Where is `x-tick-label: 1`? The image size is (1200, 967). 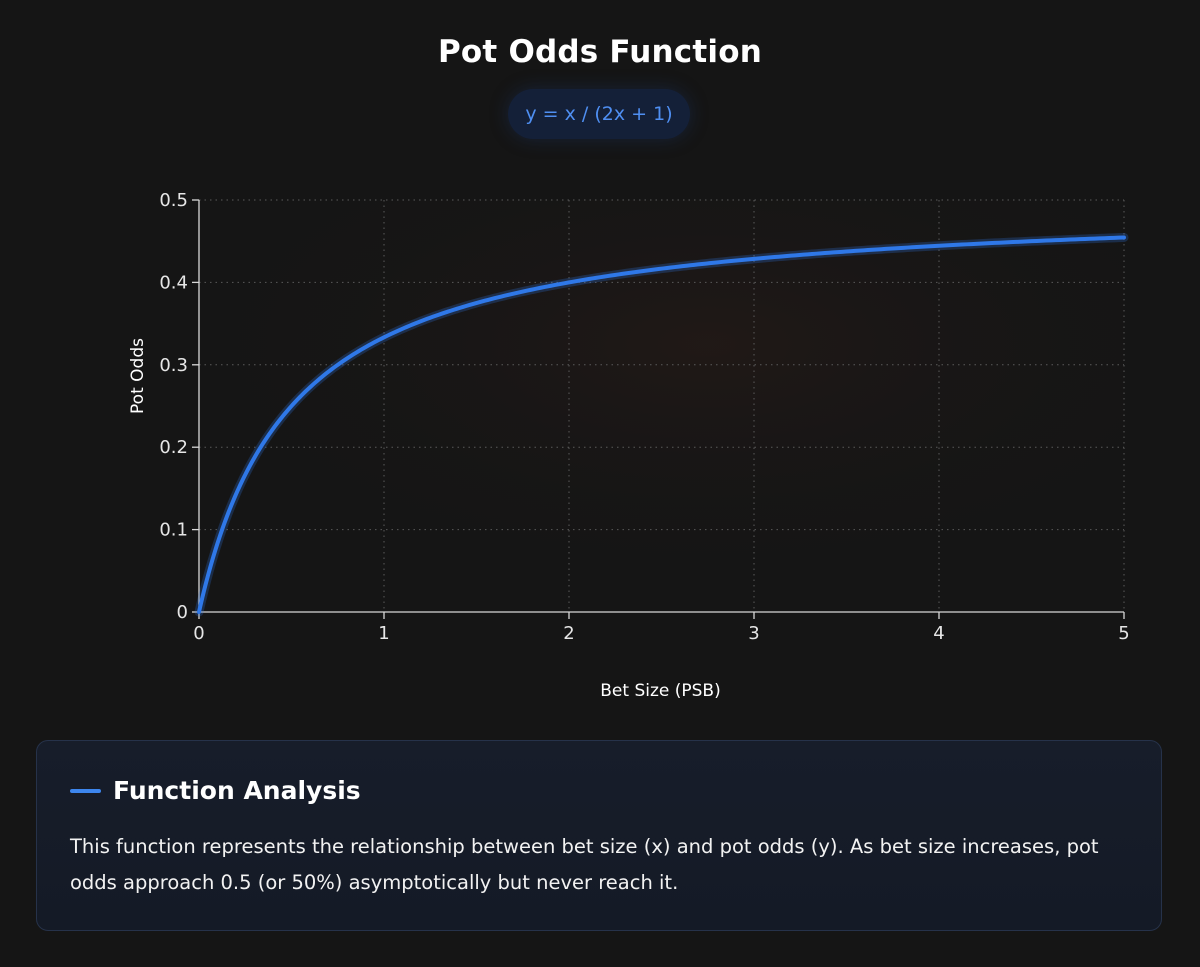
x-tick-label: 1 is located at coordinates (383, 633).